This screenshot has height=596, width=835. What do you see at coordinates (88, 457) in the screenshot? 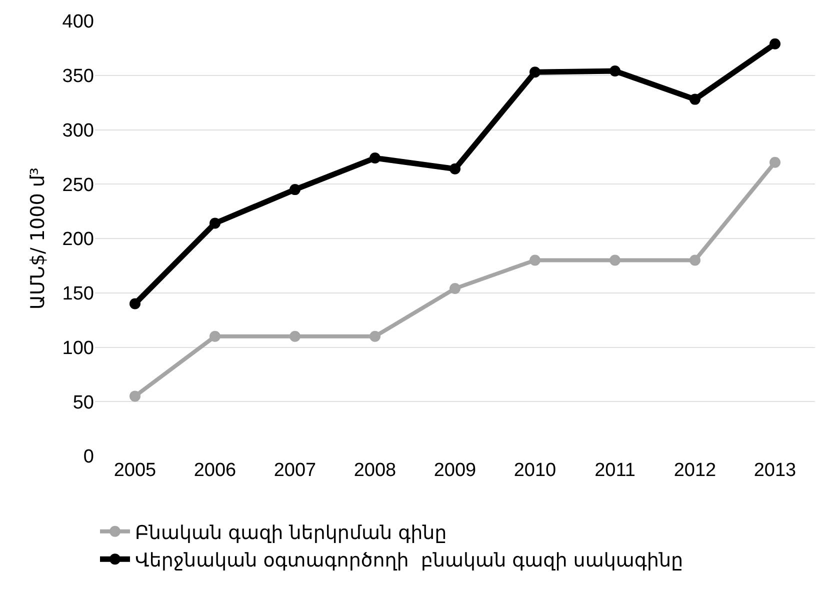
I see `y-tick-label: 0` at bounding box center [88, 457].